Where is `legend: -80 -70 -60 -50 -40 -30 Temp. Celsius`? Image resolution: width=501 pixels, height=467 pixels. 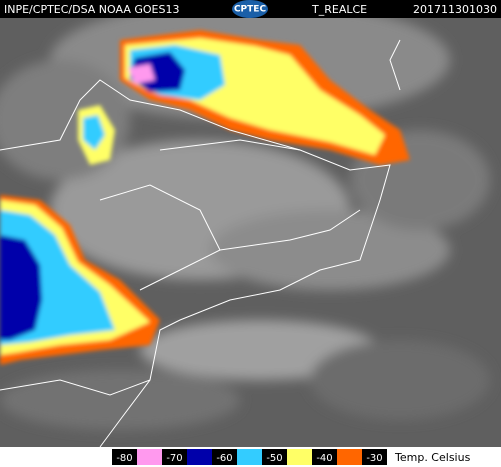
legend: -80 -70 -60 -50 -40 -30 Temp. Celsius is located at coordinates (291, 457).